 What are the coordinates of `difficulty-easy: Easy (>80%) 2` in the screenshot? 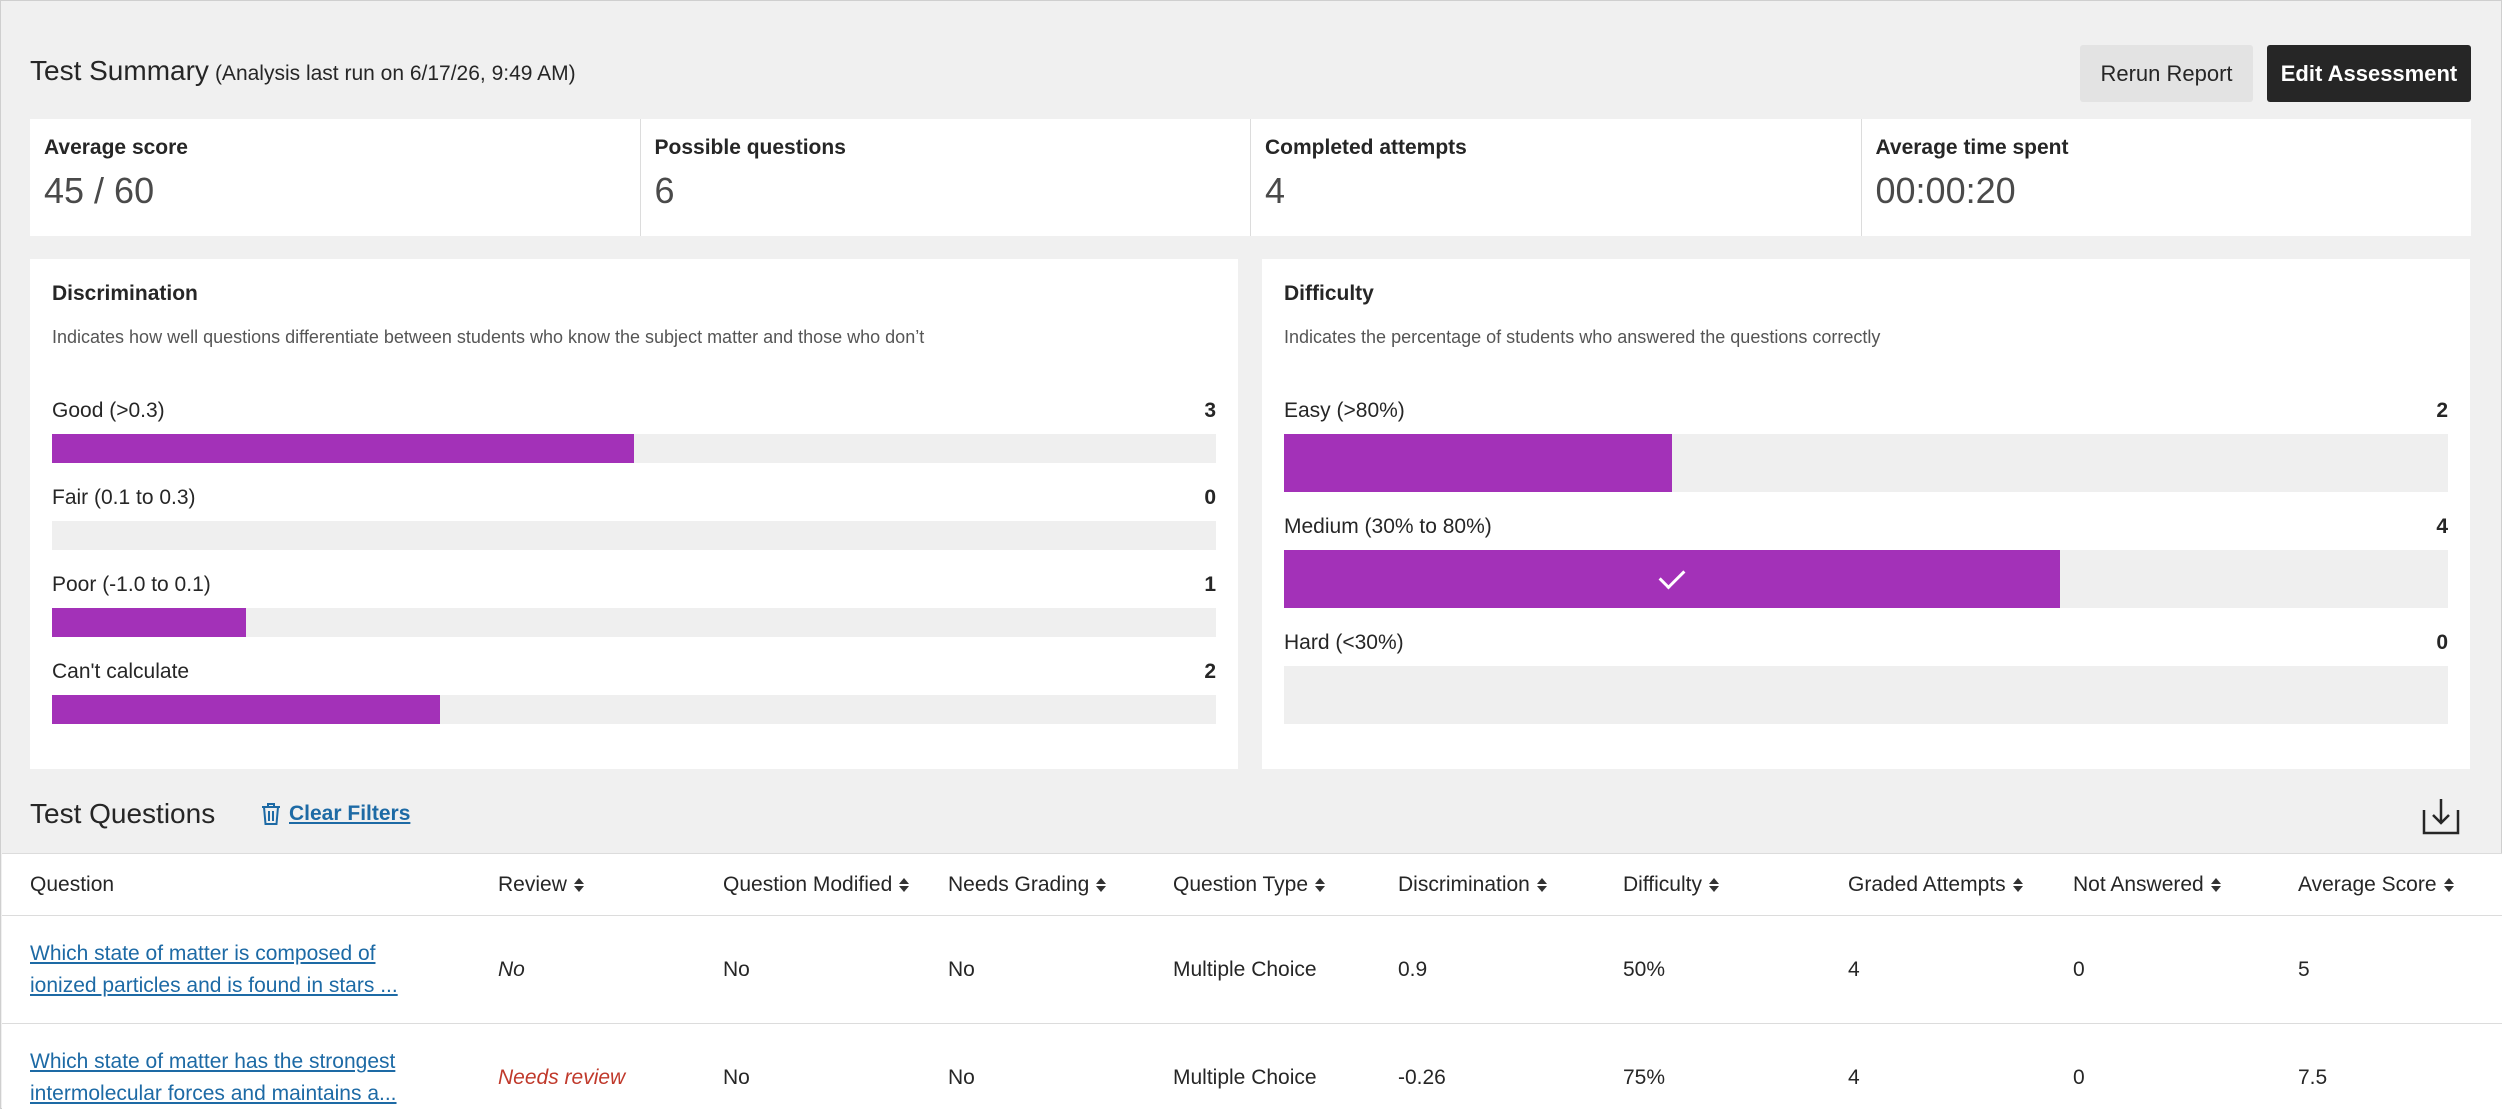 It's located at (1866, 445).